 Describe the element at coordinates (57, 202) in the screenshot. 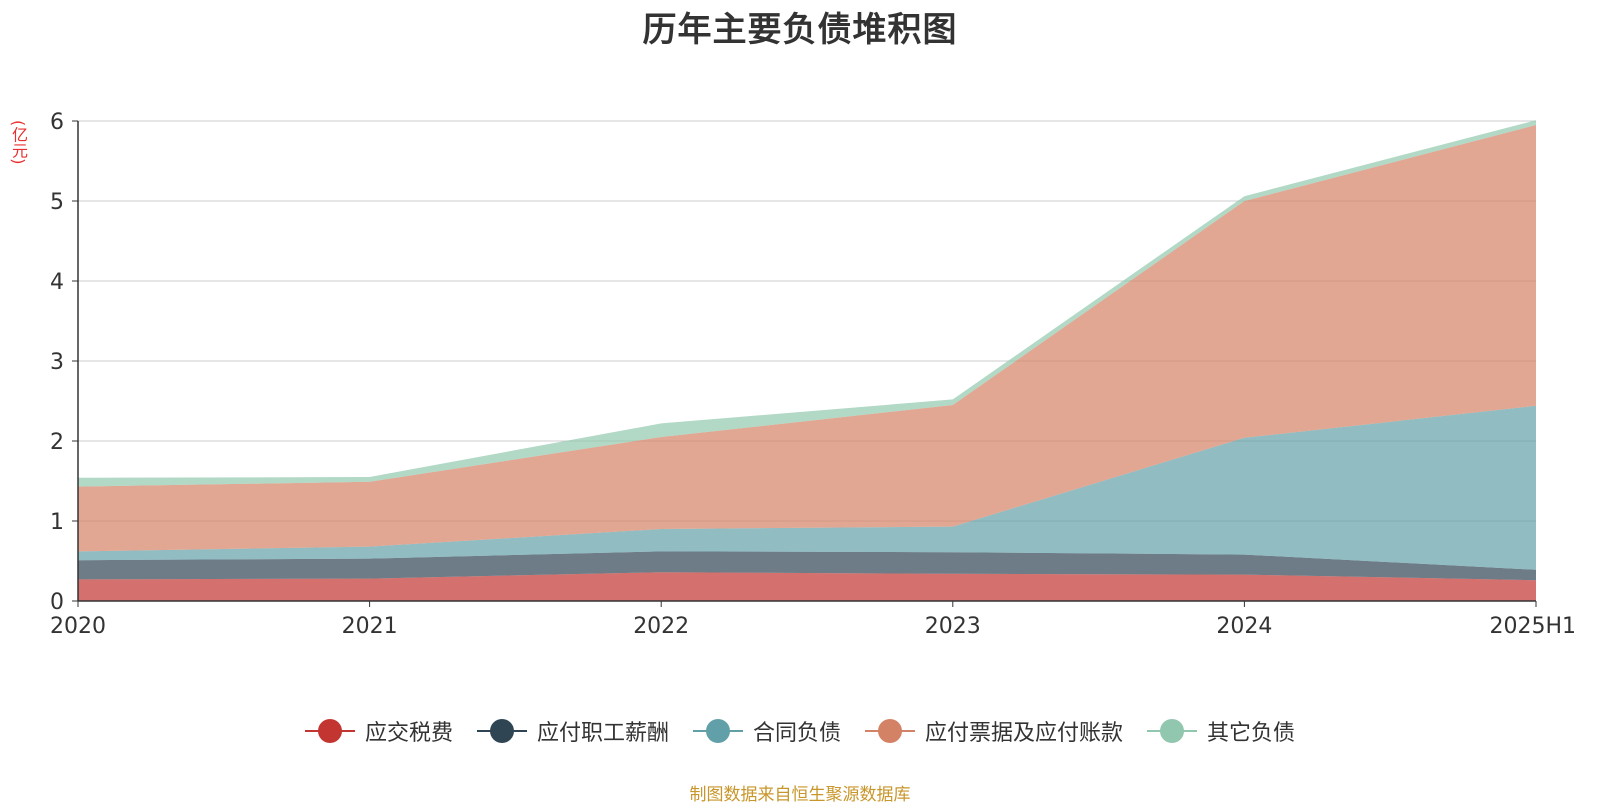

I see `y-tick-label: 5` at that location.